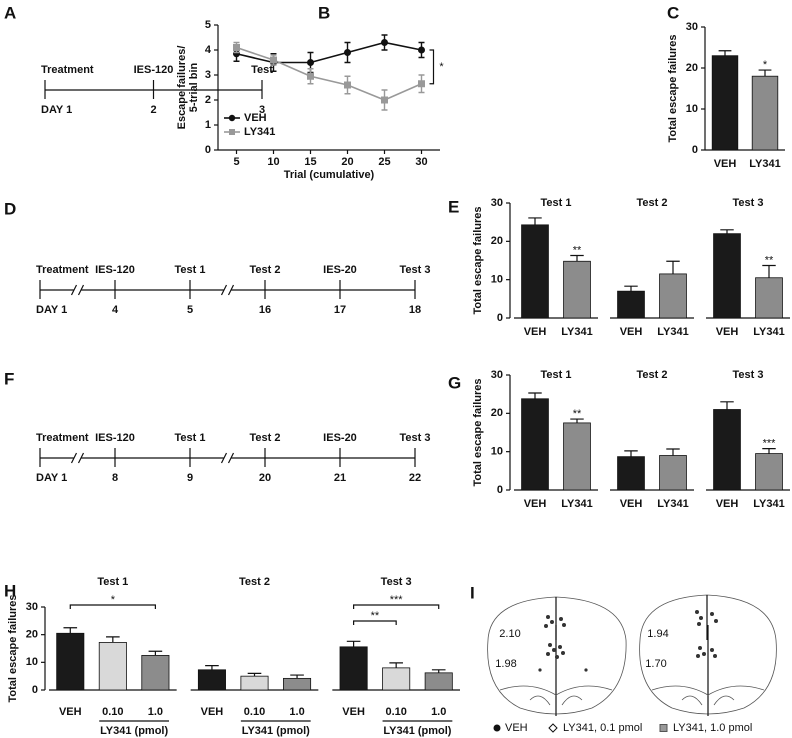 The height and width of the screenshot is (738, 792). Describe the element at coordinates (397, 600) in the screenshot. I see `significance-label: ***` at that location.